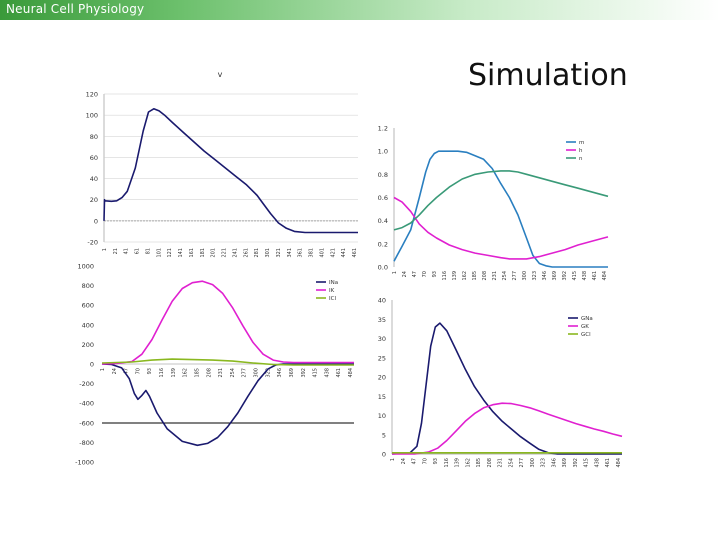  I want to click on voltage-y-tick-label: 40, so click(94, 179).